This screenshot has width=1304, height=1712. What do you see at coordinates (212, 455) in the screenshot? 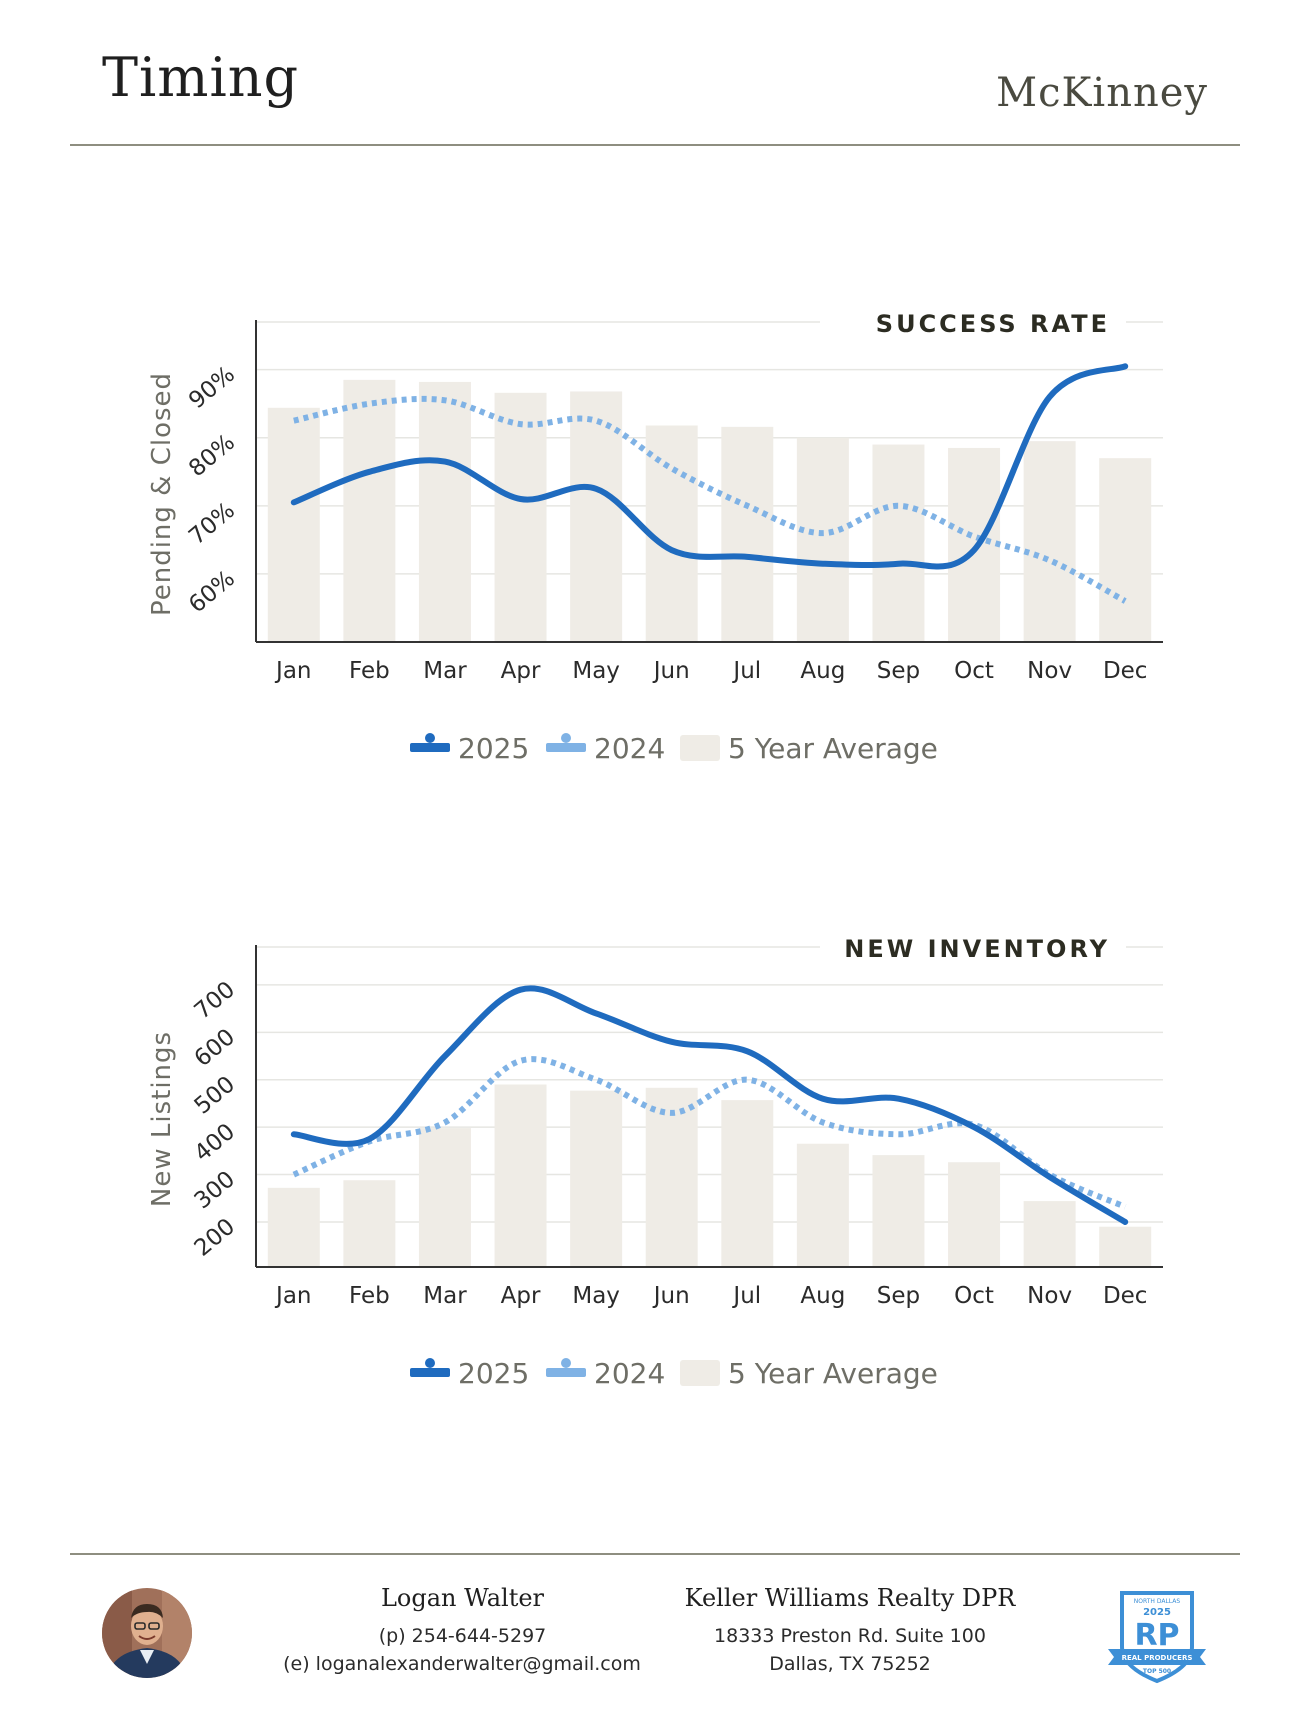
I see `y-tick-label: 80%` at bounding box center [212, 455].